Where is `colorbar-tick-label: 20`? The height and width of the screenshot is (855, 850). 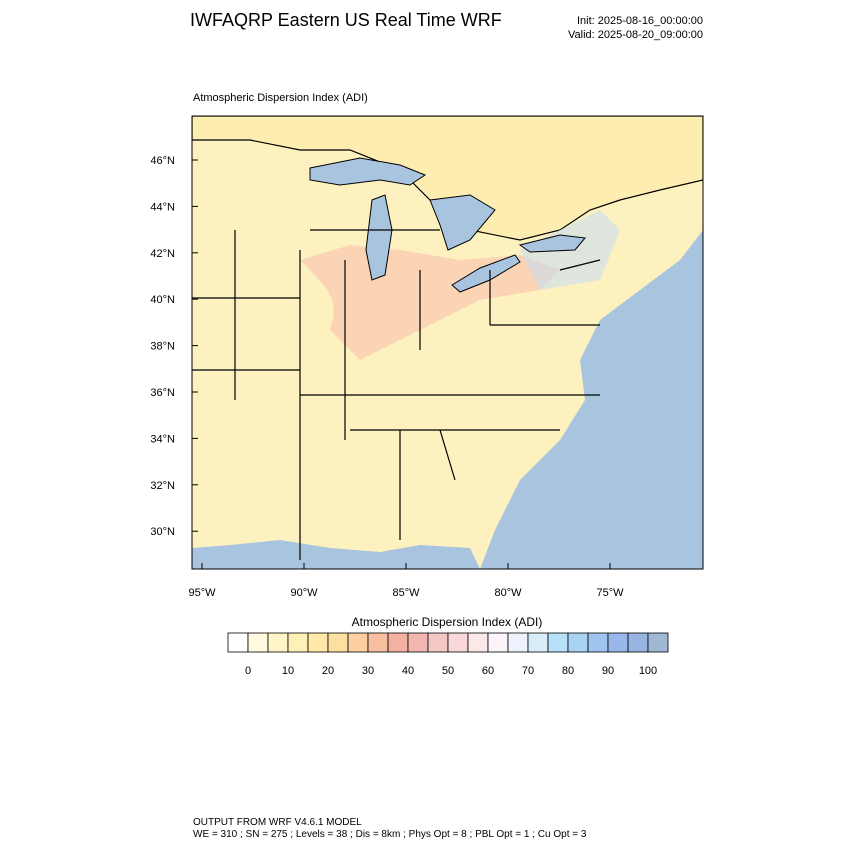 colorbar-tick-label: 20 is located at coordinates (328, 671).